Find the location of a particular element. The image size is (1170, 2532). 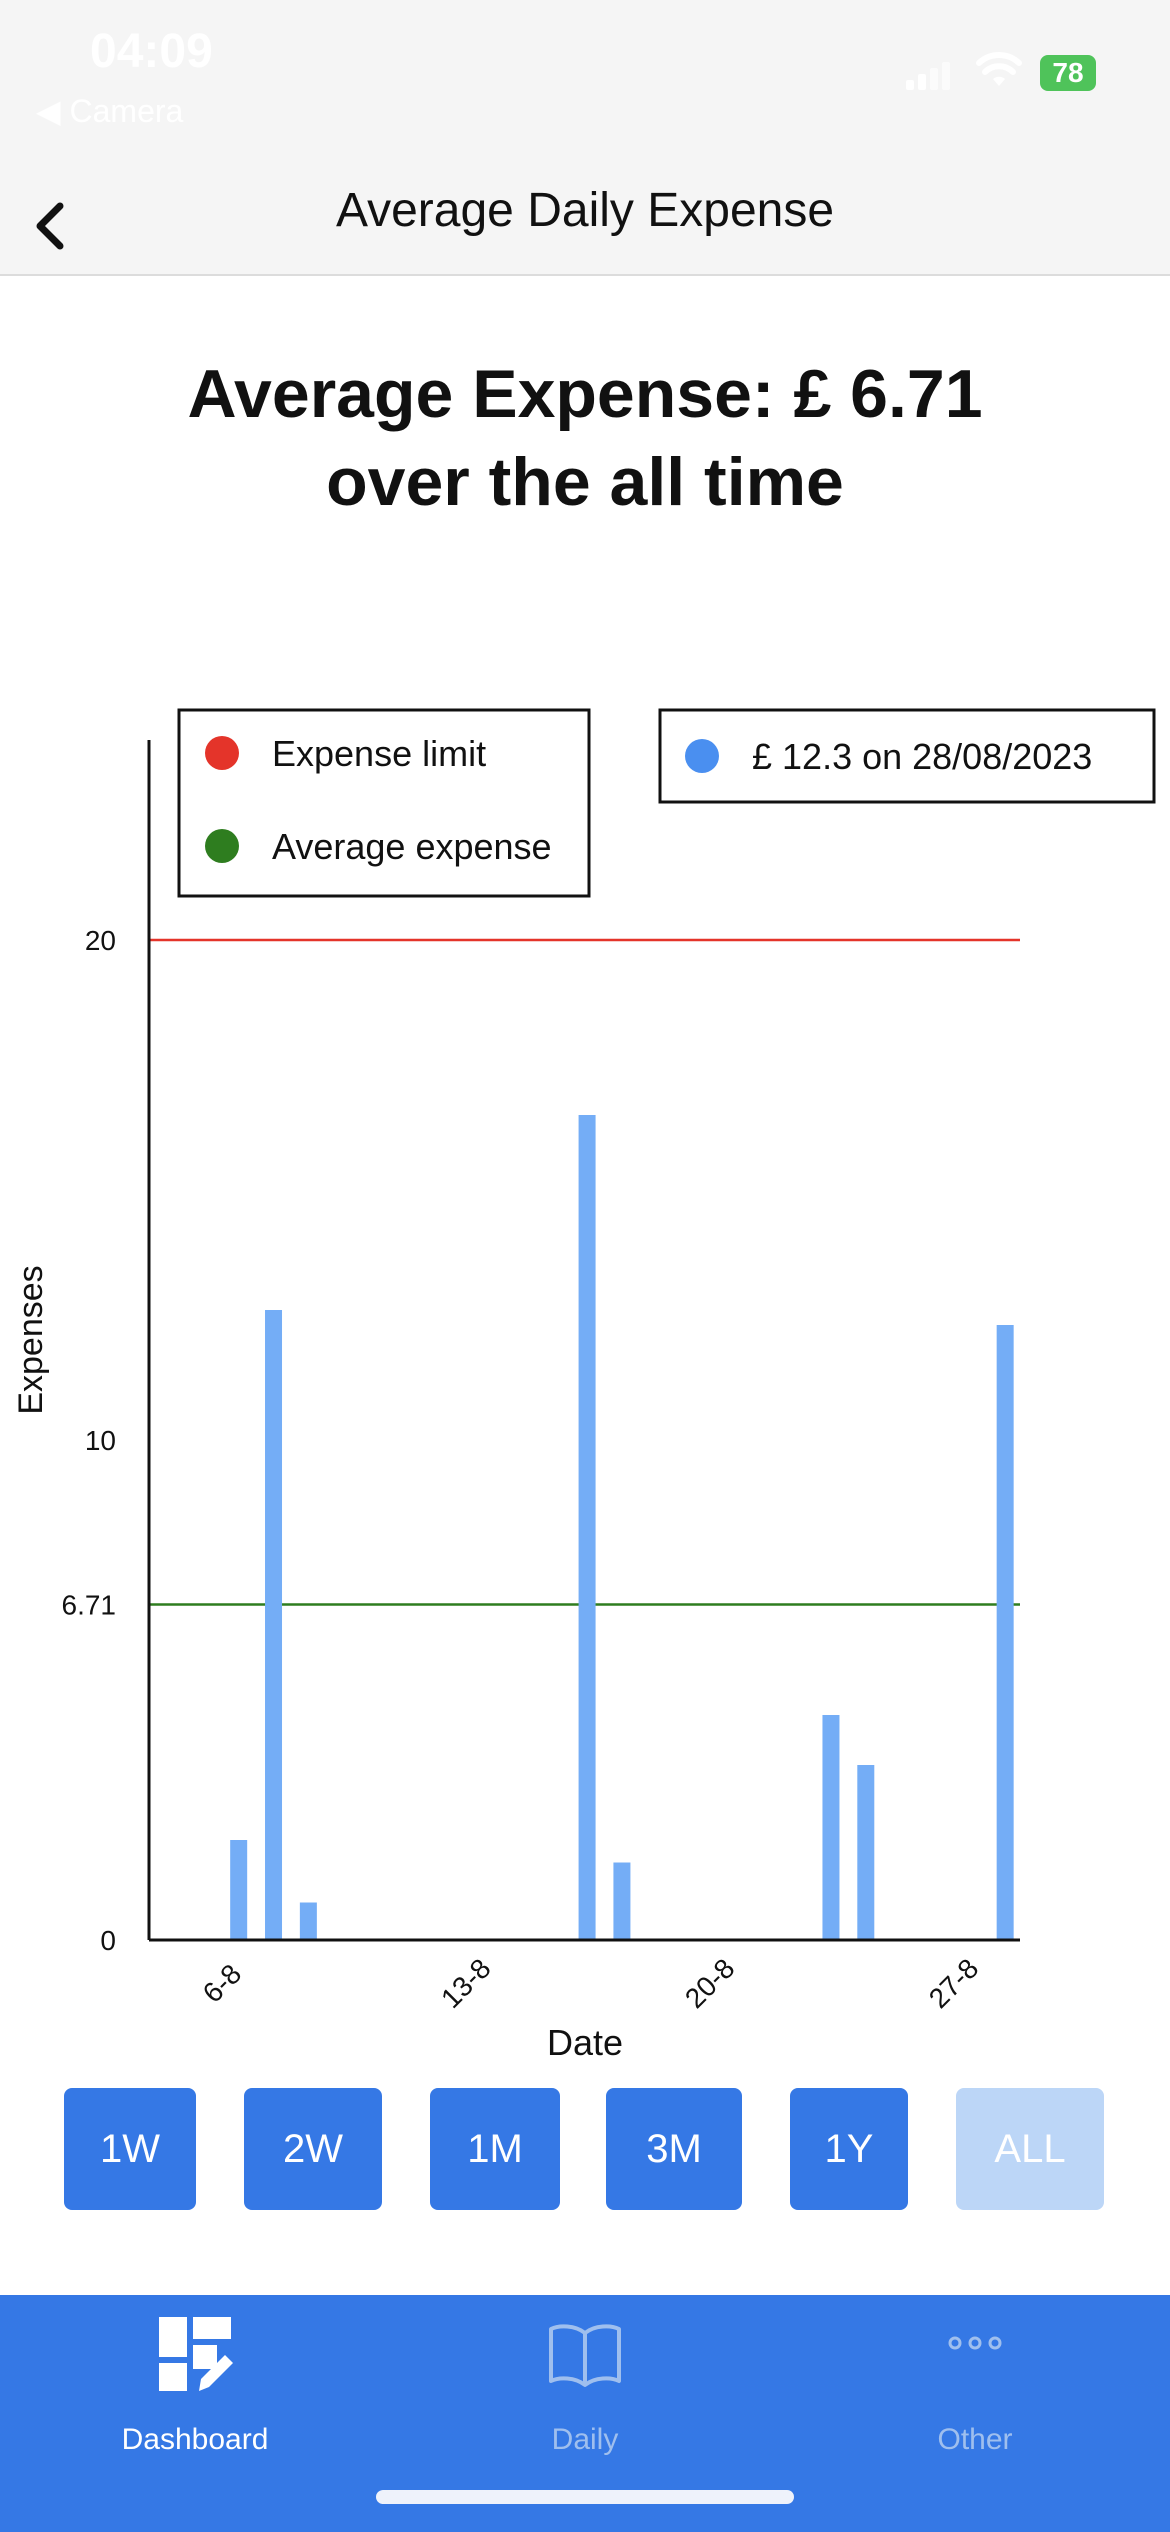

page-title: Average Daily Expense is located at coordinates (585, 210).